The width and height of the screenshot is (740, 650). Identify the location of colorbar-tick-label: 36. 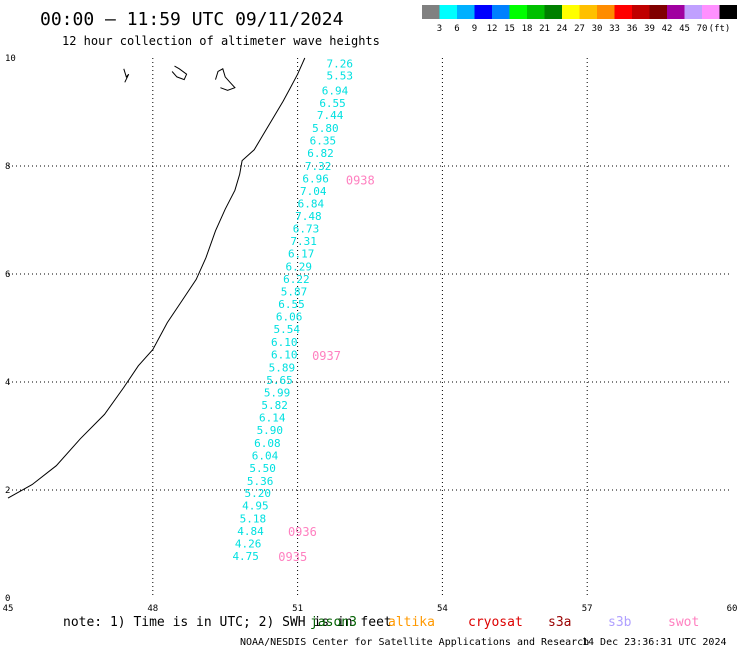
(632, 29).